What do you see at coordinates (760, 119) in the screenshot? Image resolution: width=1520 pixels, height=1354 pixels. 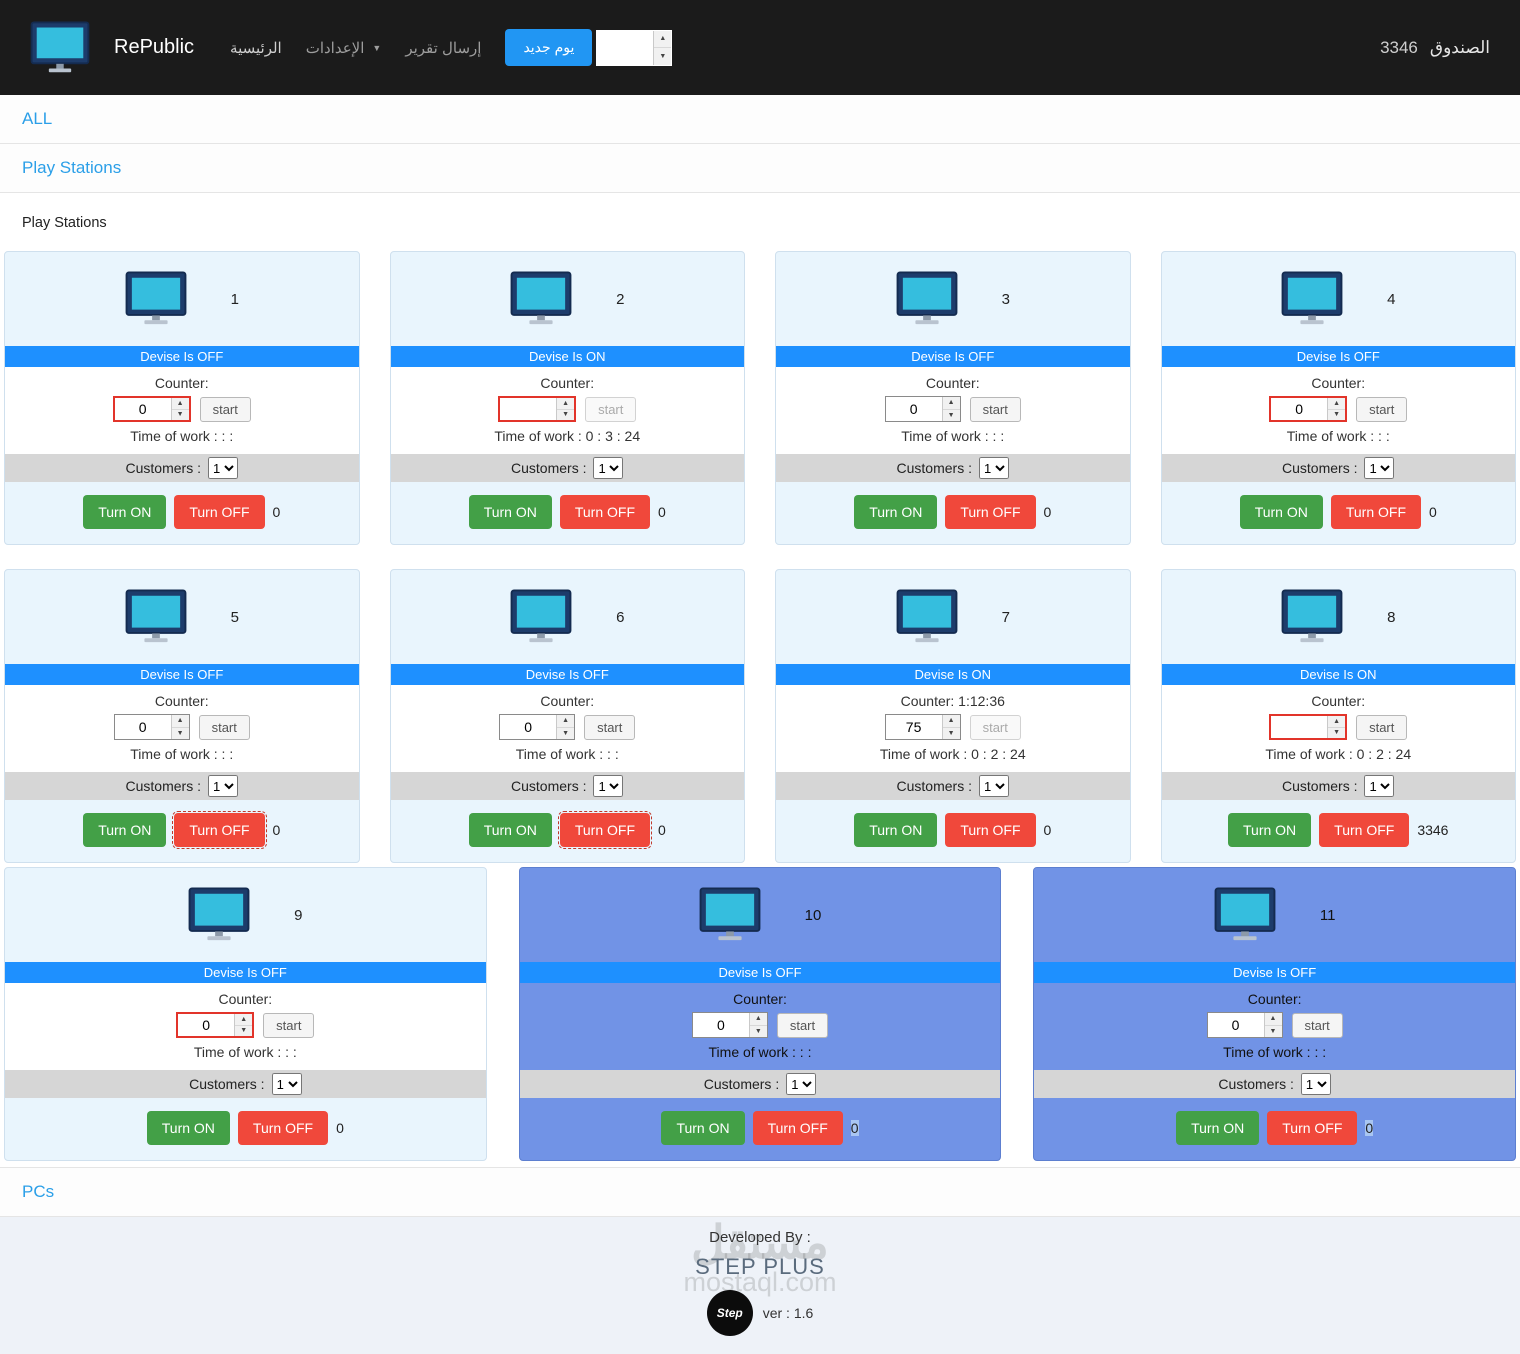 I see `section-all: ALL` at bounding box center [760, 119].